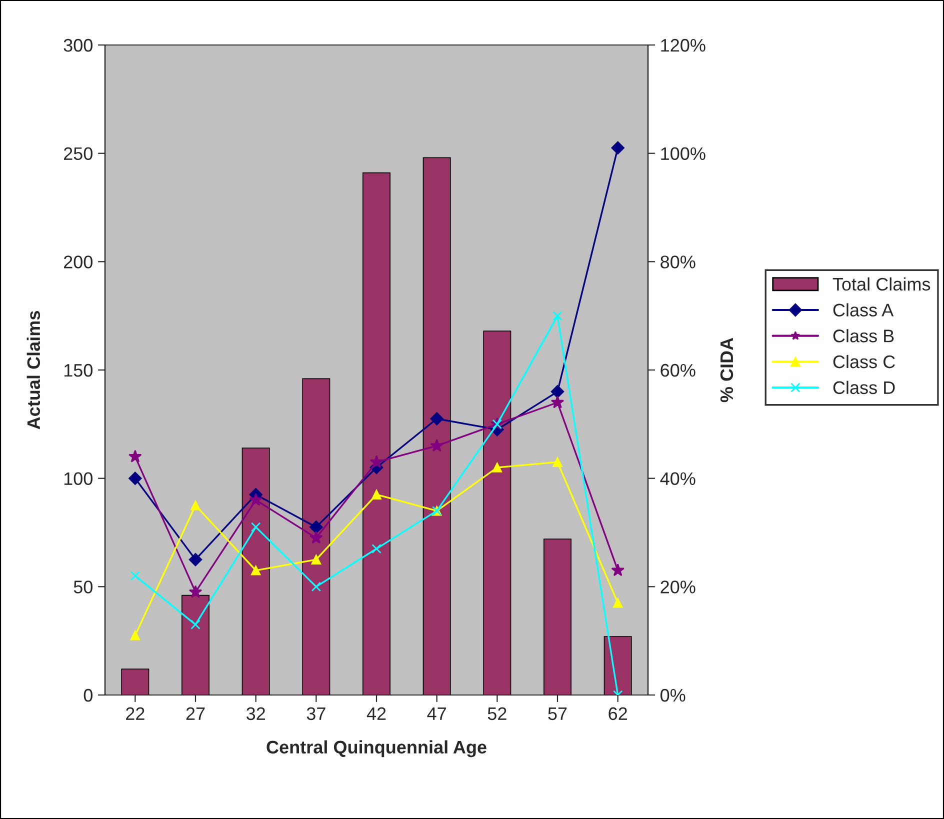 Image resolution: width=944 pixels, height=819 pixels. I want to click on x-tick-label: 42, so click(376, 713).